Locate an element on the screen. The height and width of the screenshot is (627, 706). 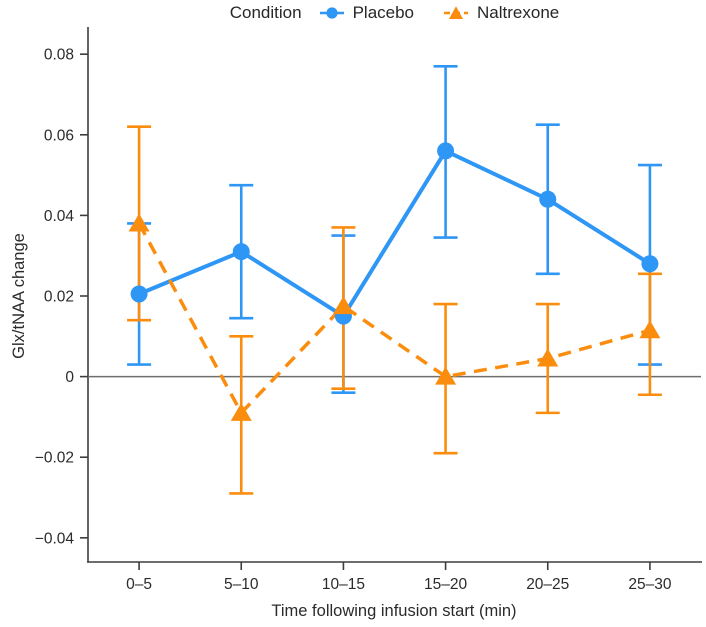
y-tick-label: 0.06 is located at coordinates (59, 135).